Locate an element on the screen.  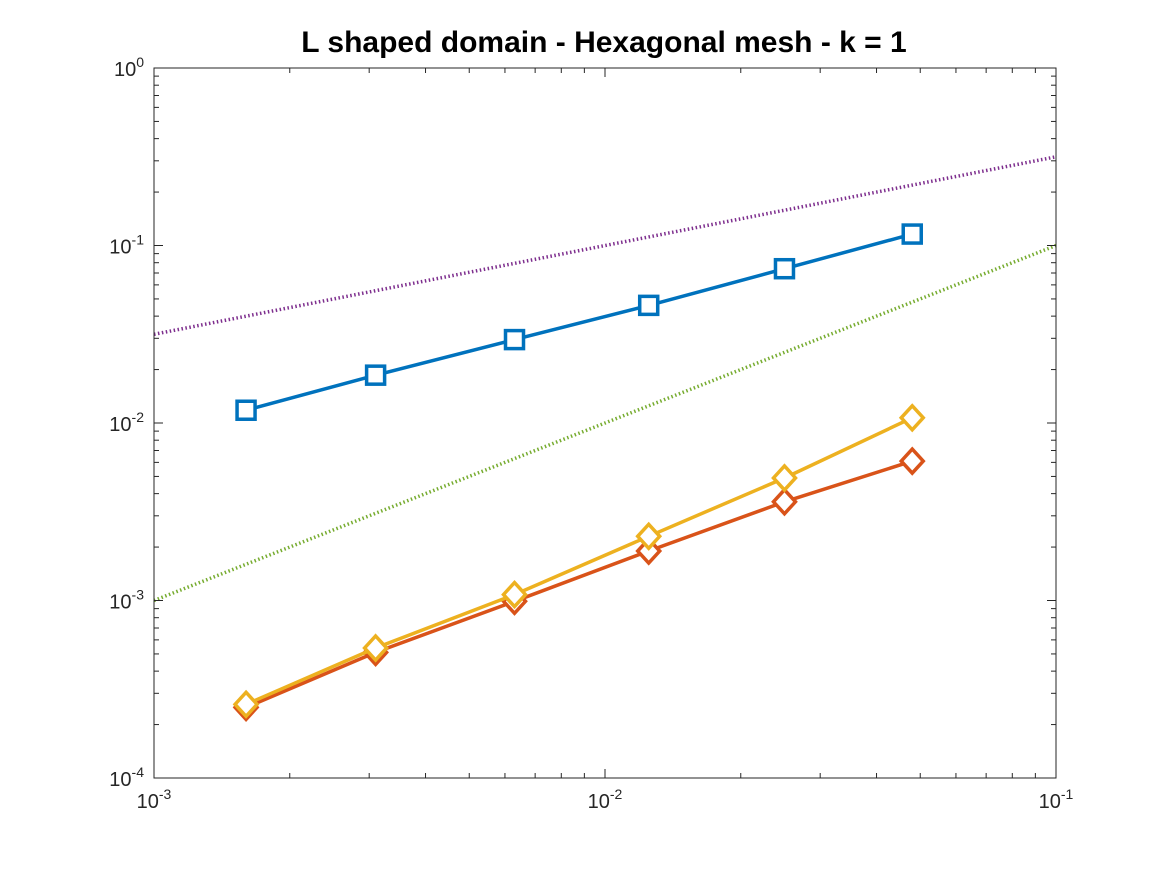
chart-title: L shaped domain - Hexagonal mesh - k = 1 is located at coordinates (603, 42).